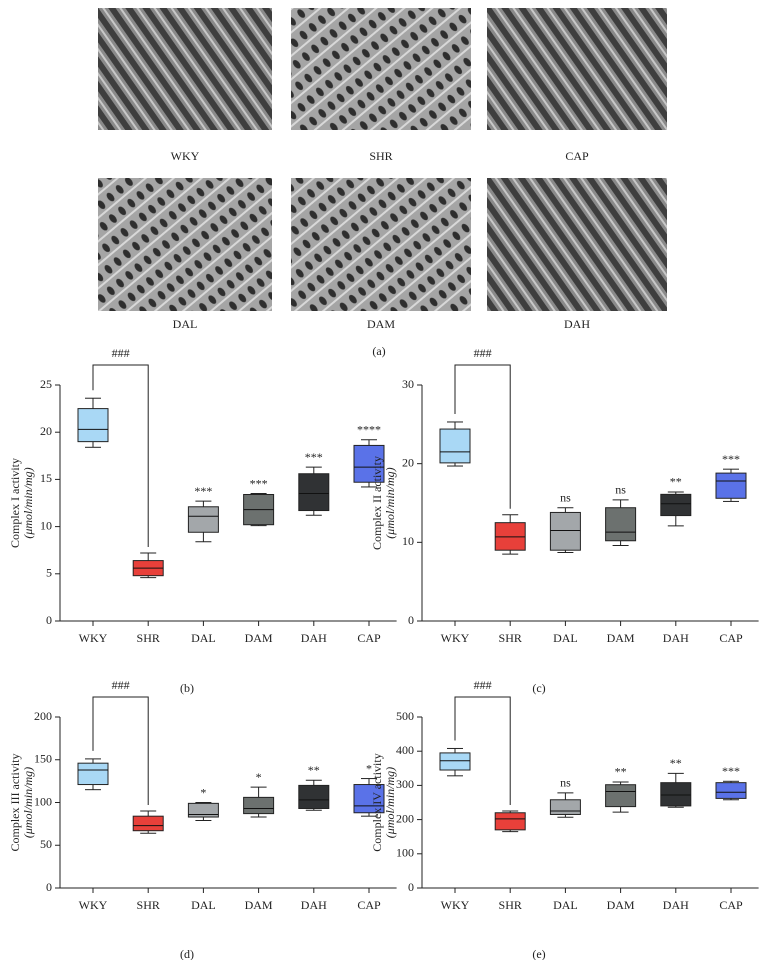 This screenshot has height=960, width=759. Describe the element at coordinates (405, 853) in the screenshot. I see `y-tick-label: 100` at that location.